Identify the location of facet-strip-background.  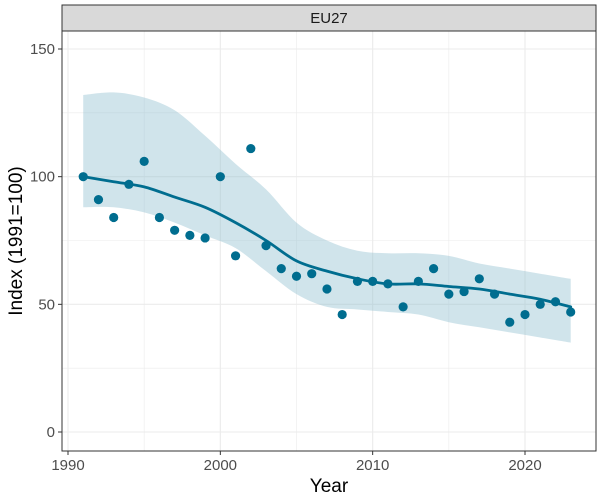
(329, 18).